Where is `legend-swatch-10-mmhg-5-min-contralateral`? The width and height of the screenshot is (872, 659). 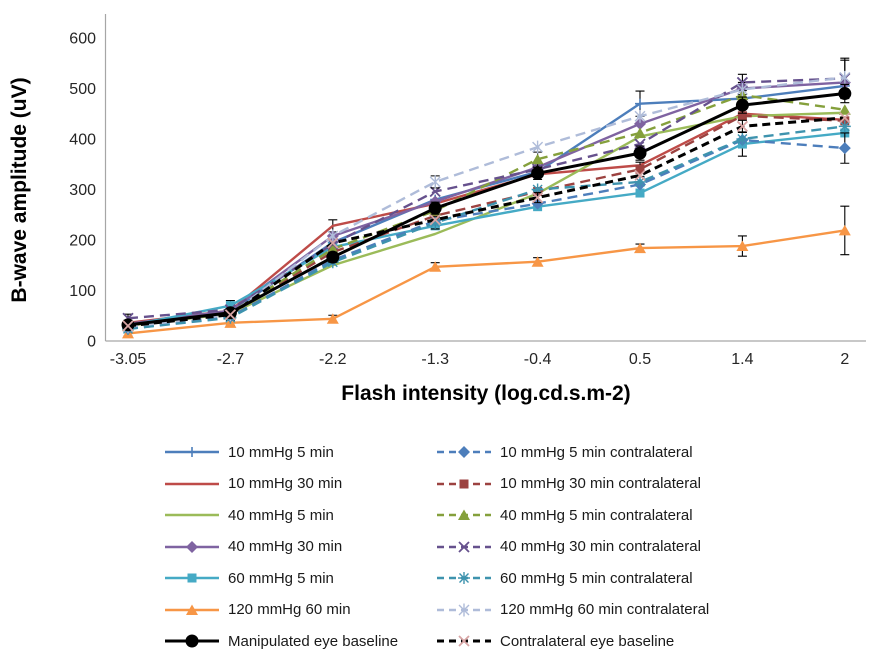
legend-swatch-10-mmhg-5-min-contralateral is located at coordinates (464, 452).